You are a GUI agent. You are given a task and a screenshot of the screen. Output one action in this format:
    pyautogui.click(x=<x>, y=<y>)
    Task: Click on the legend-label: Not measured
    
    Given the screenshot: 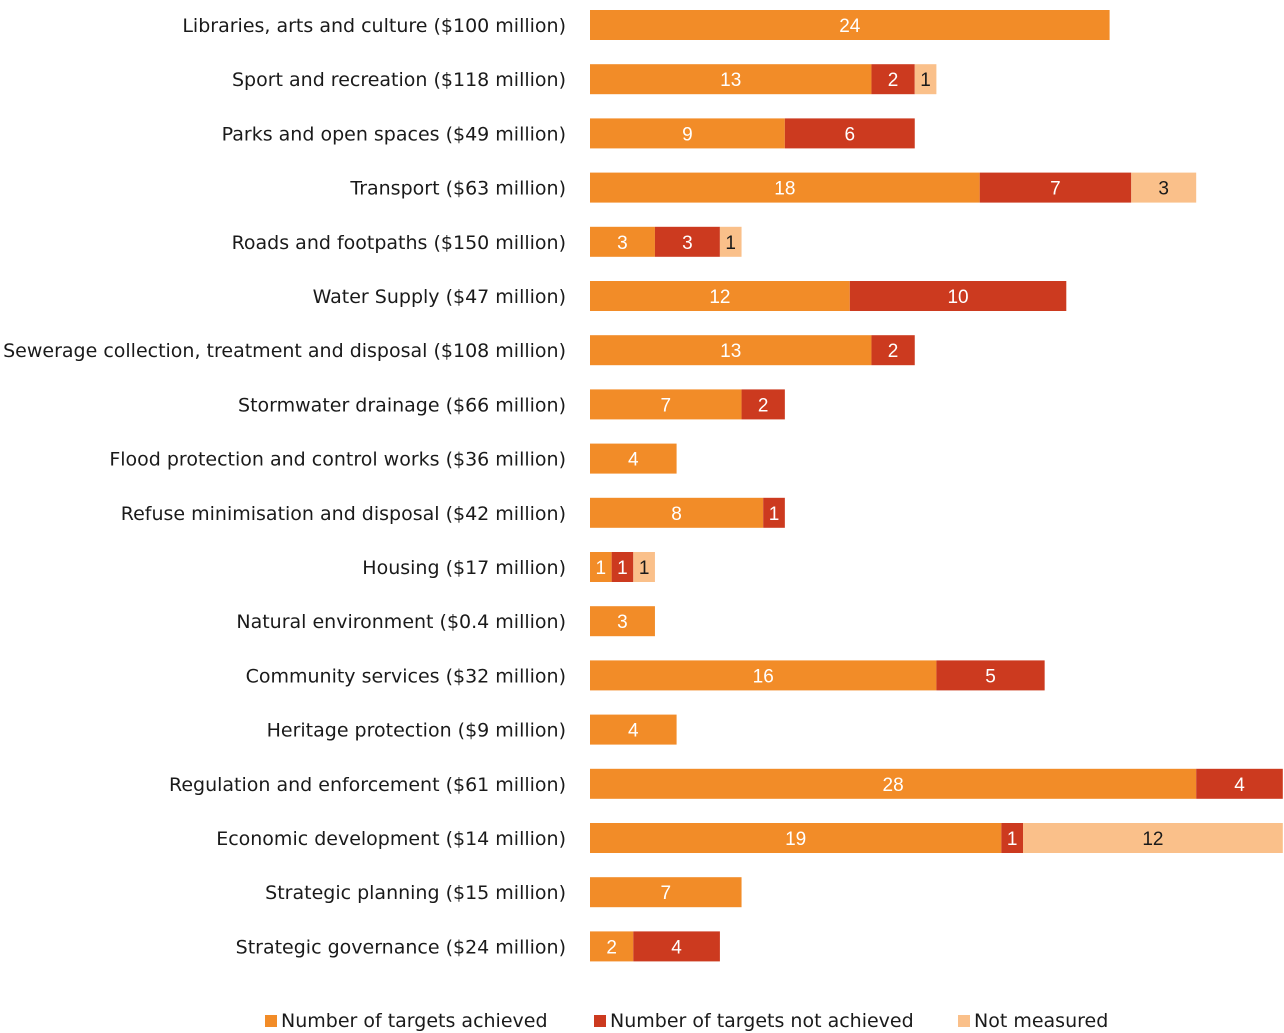 What is the action you would take?
    pyautogui.click(x=1041, y=1021)
    